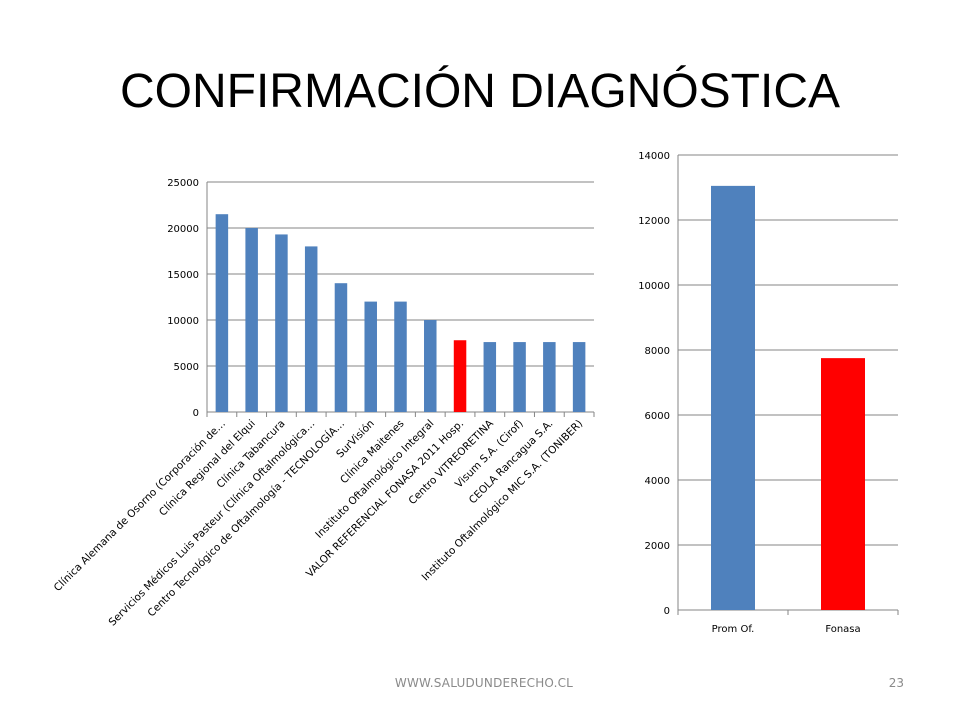 The width and height of the screenshot is (960, 720). I want to click on y-tick-label: 5000, so click(186, 367).